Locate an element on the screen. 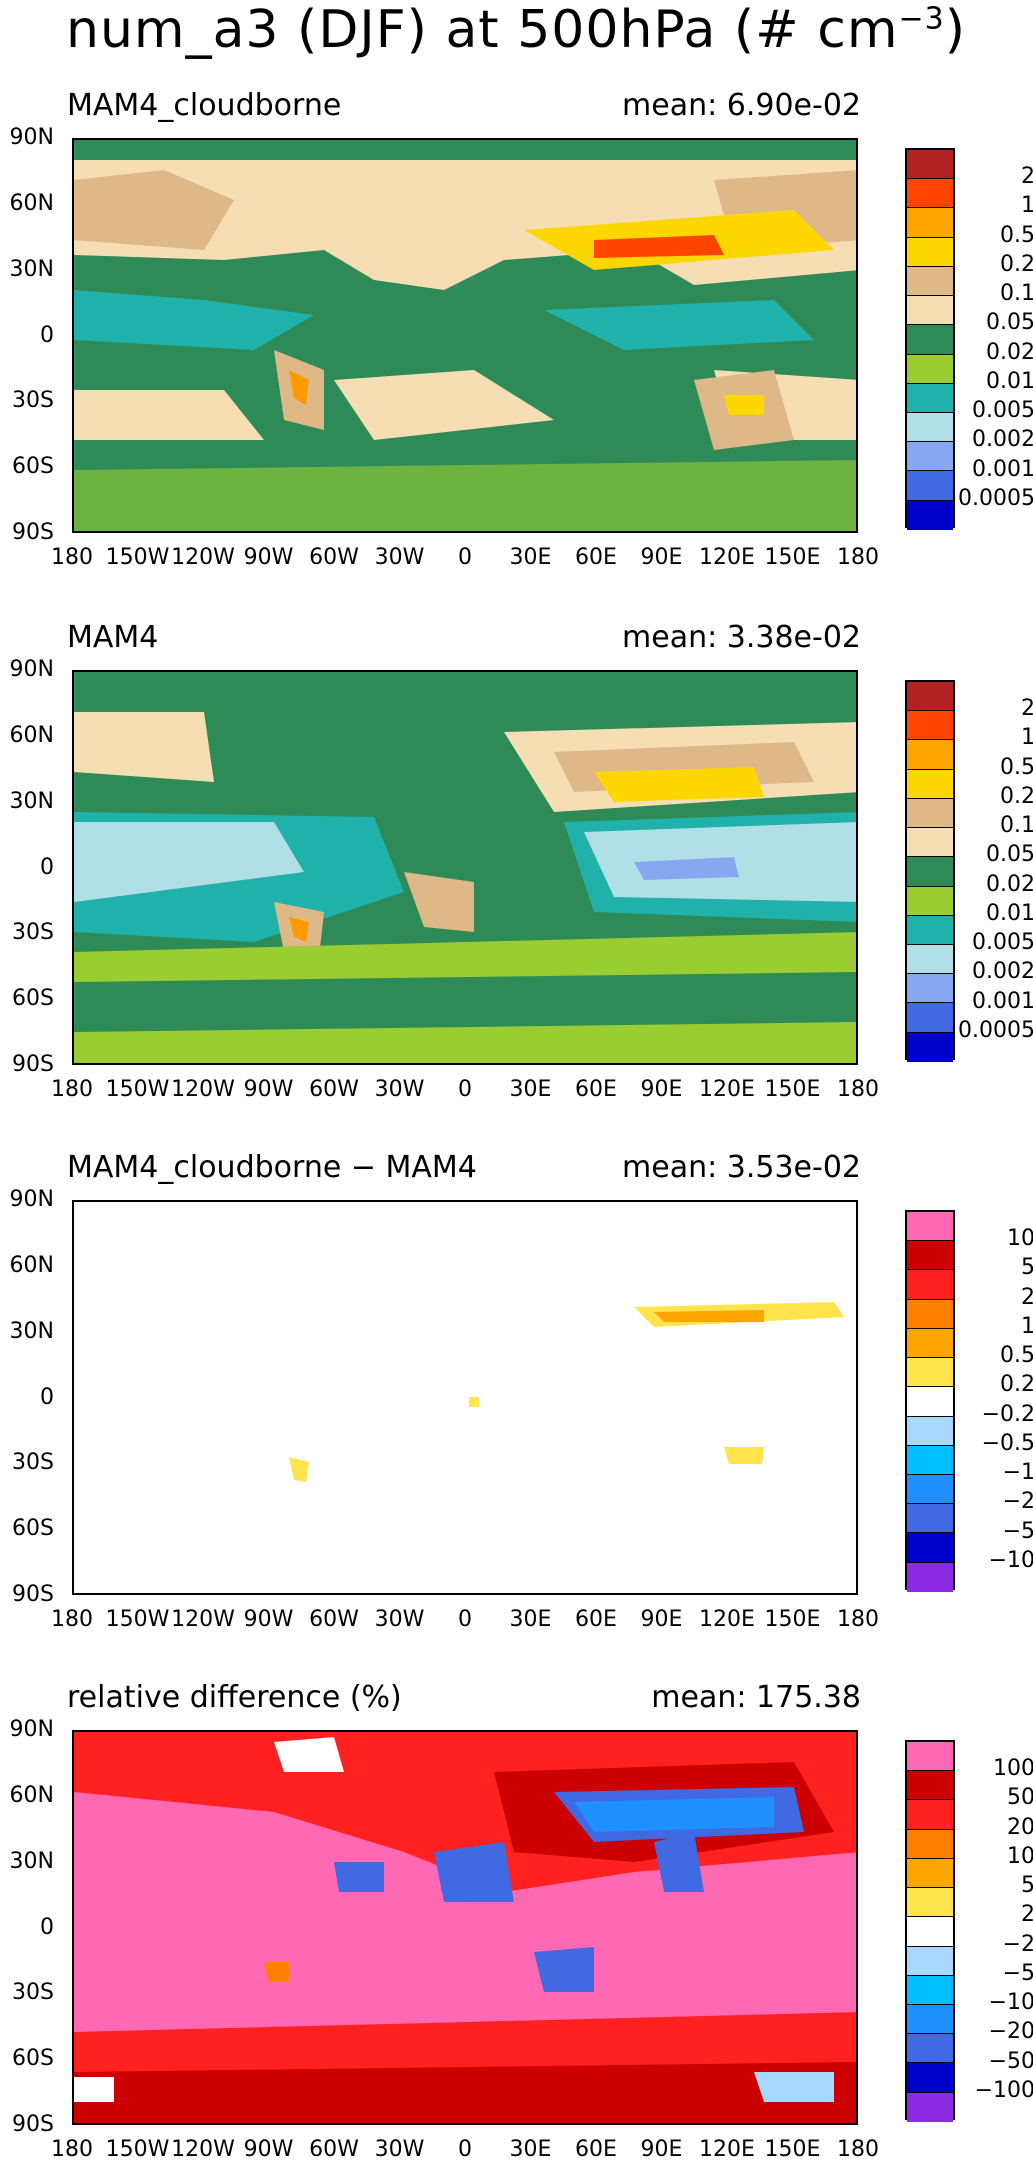 This screenshot has width=1033, height=2175. panel-title: MAM4_cloudborne is located at coordinates (204, 105).